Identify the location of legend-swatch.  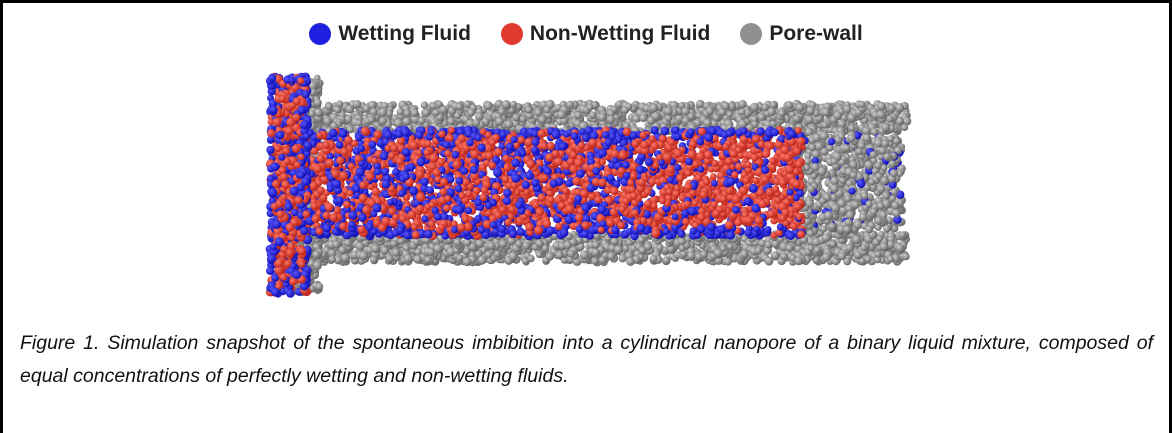
(512, 34).